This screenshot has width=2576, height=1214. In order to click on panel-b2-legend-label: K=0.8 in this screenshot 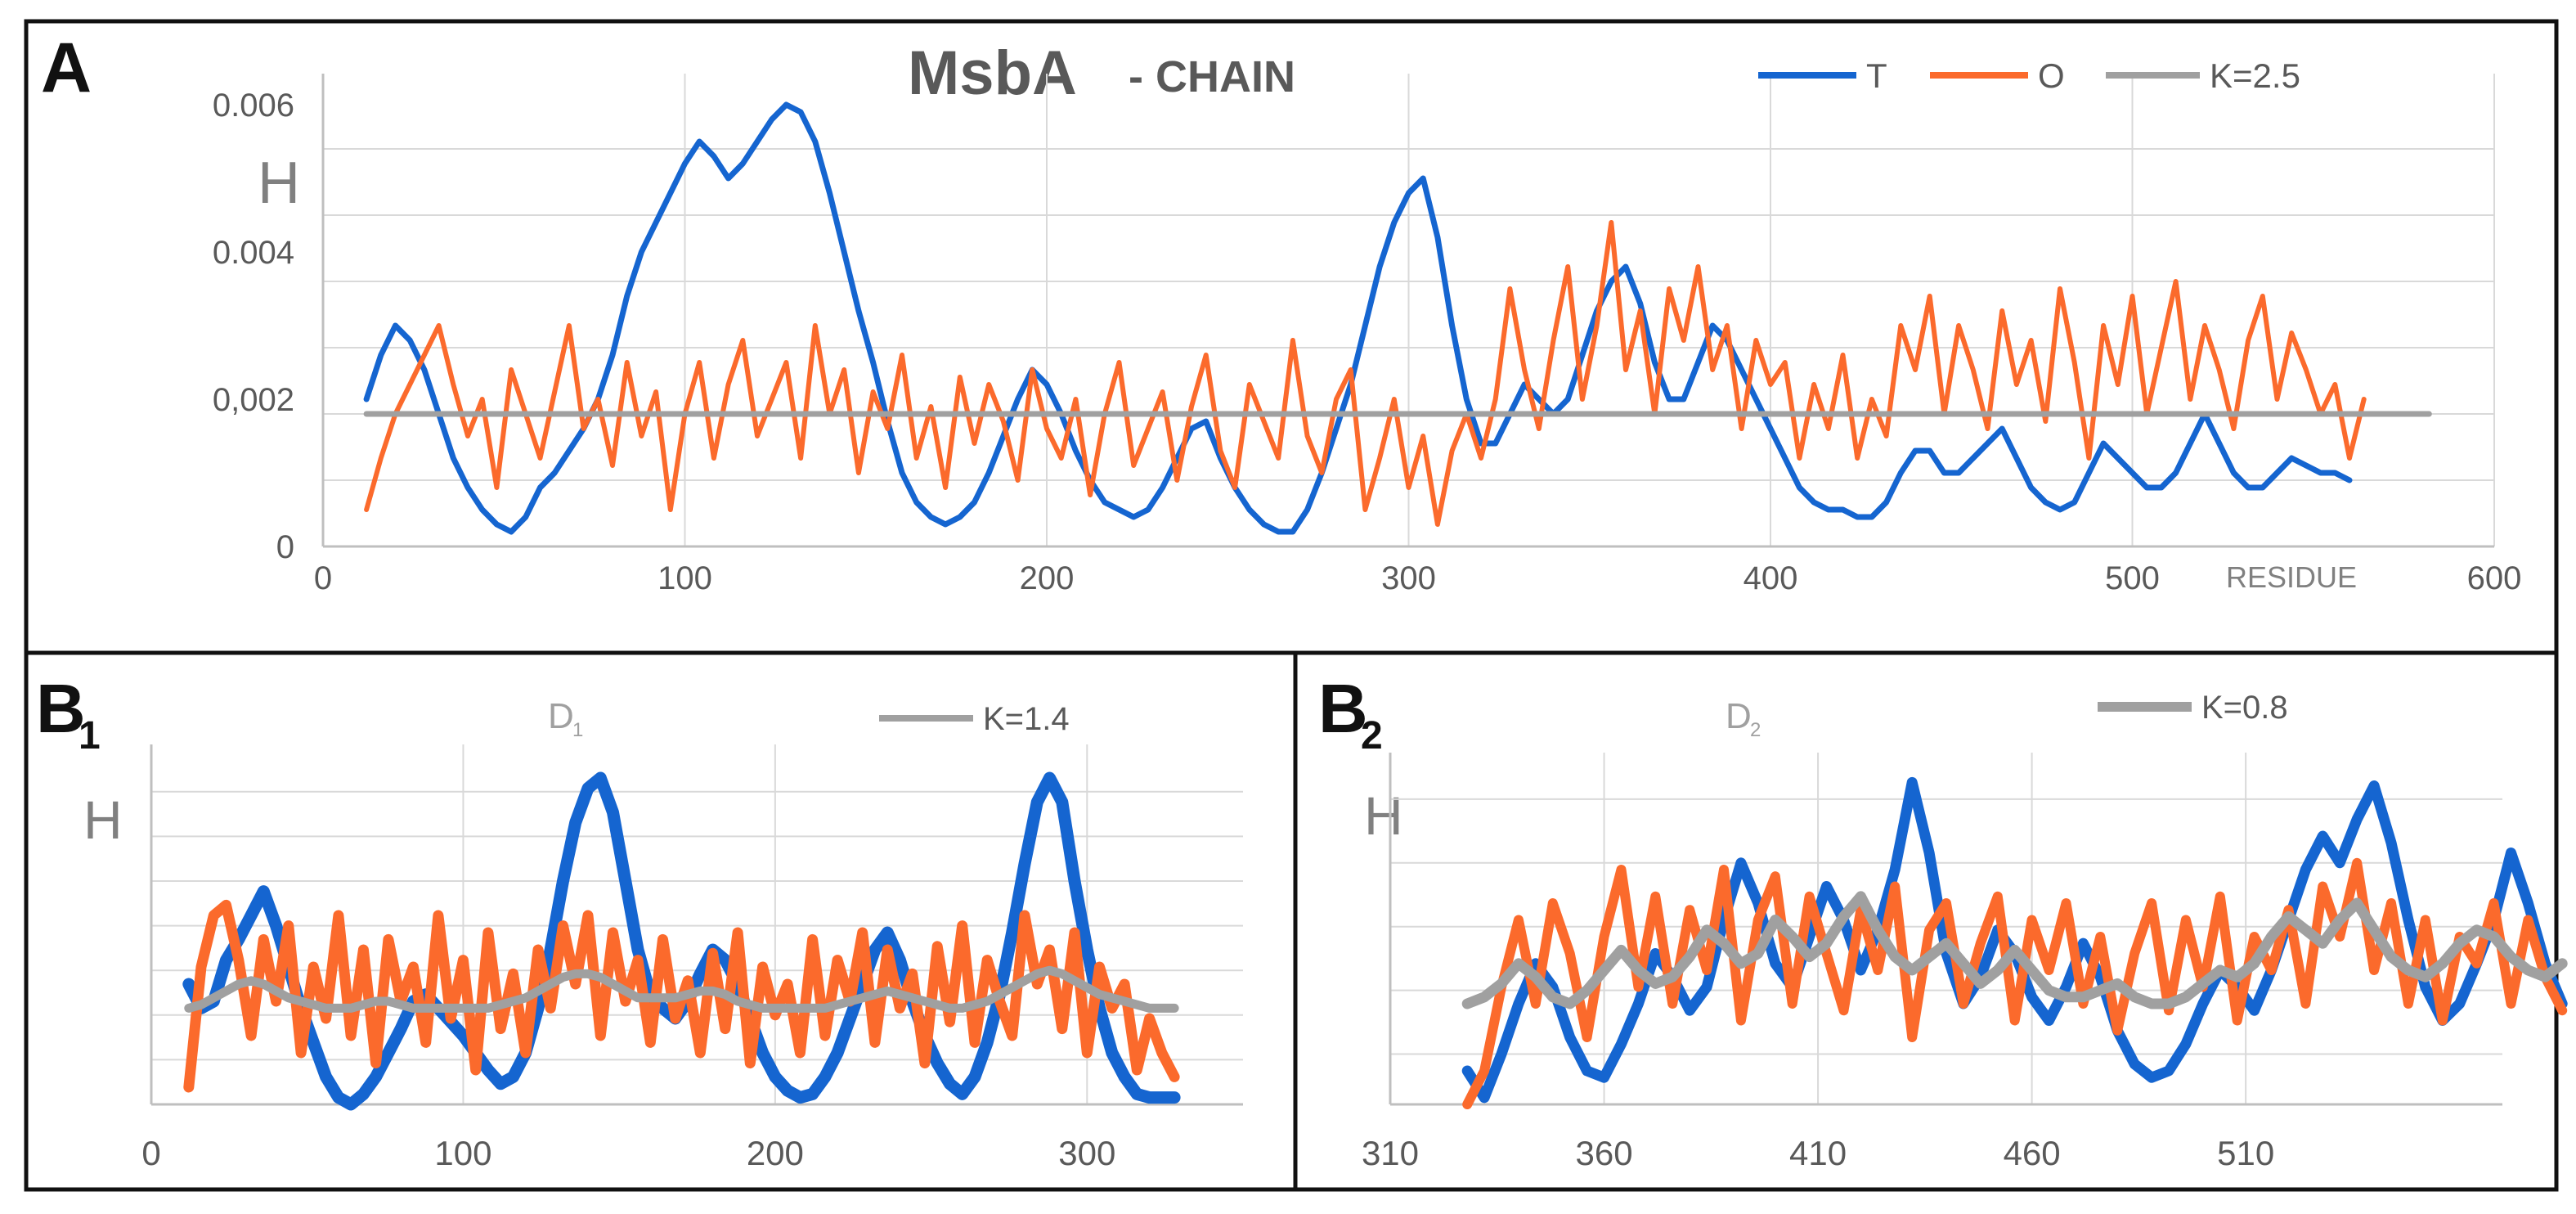, I will do `click(2244, 708)`.